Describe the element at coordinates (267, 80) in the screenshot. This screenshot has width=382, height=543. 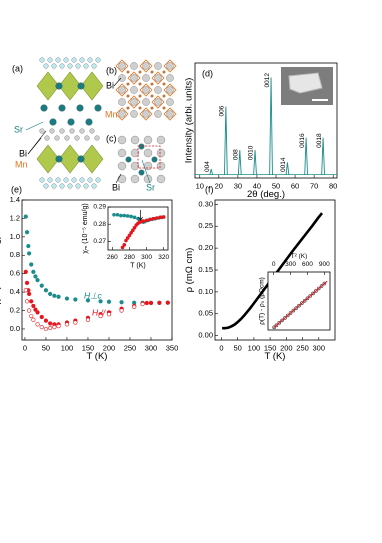
I see `peak-label: 0012` at that location.